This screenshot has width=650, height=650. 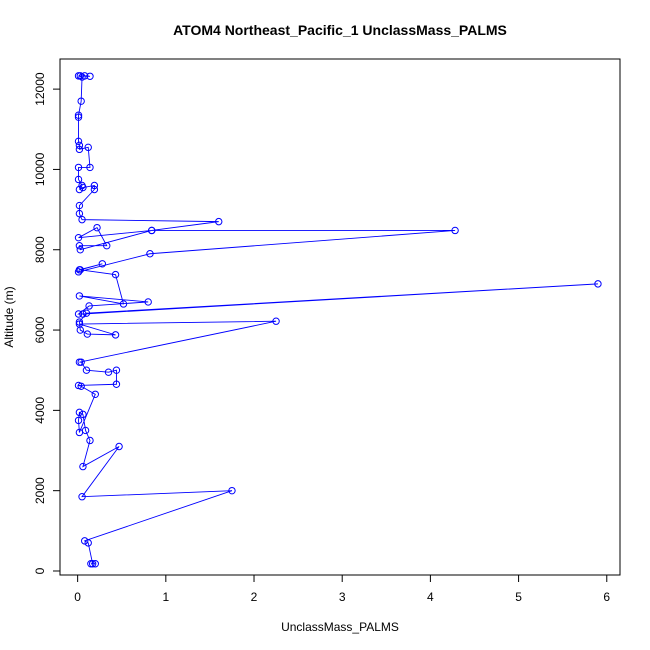 I want to click on y-tick-label: 12000, so click(x=40, y=89).